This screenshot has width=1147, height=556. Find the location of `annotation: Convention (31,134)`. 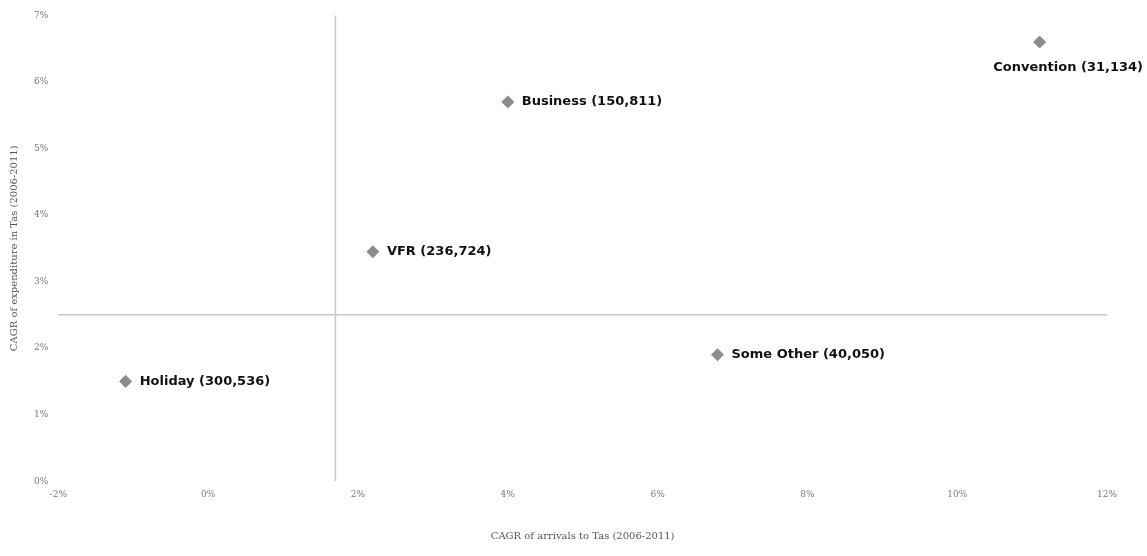

annotation: Convention (31,134) is located at coordinates (1068, 67).